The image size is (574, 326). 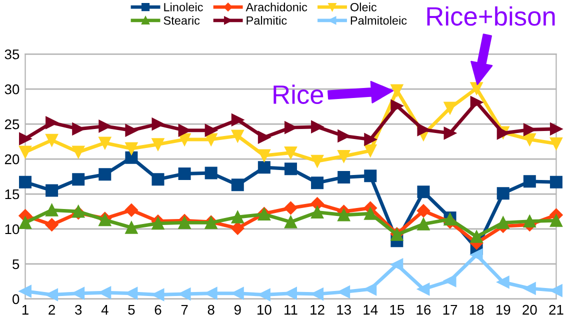 What do you see at coordinates (104, 310) in the screenshot?
I see `x-tick-label: 4` at bounding box center [104, 310].